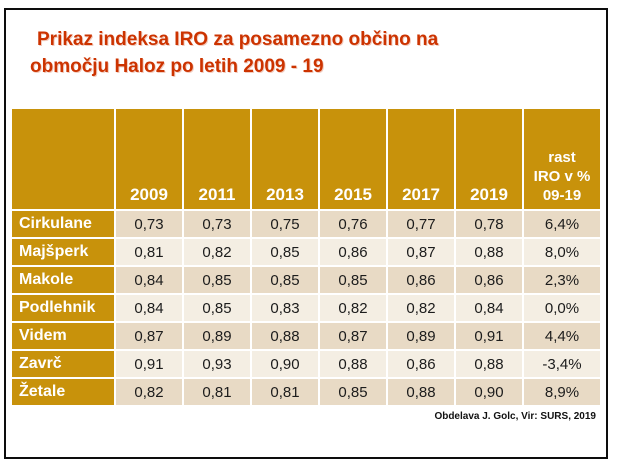 This screenshot has width=619, height=465. What do you see at coordinates (489, 224) in the screenshot?
I see `iro-value-cell: 0,78` at bounding box center [489, 224].